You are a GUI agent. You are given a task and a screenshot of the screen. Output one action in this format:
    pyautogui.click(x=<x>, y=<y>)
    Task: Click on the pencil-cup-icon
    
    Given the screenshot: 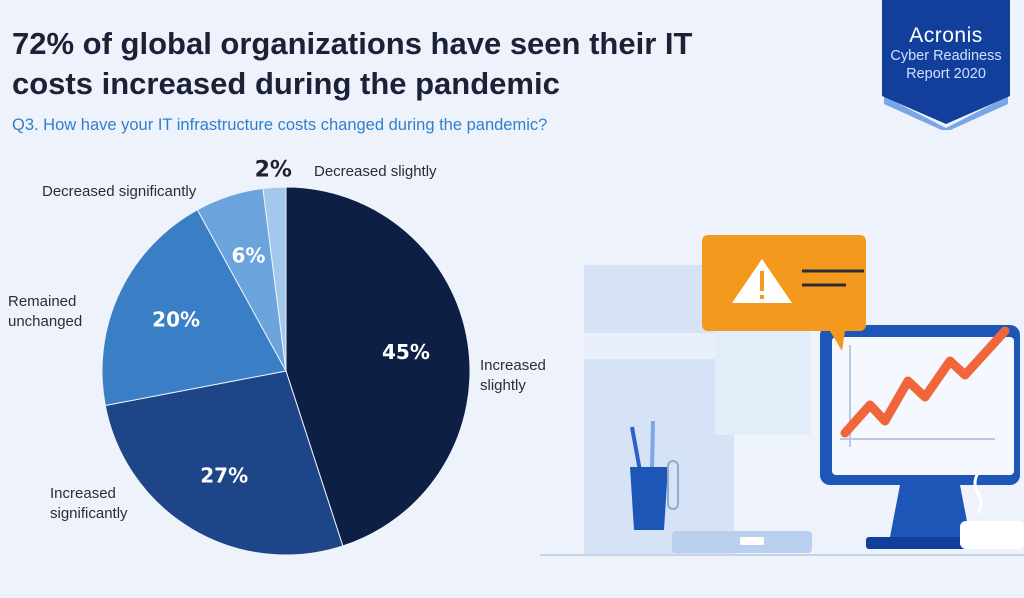 What is the action you would take?
    pyautogui.click(x=649, y=475)
    